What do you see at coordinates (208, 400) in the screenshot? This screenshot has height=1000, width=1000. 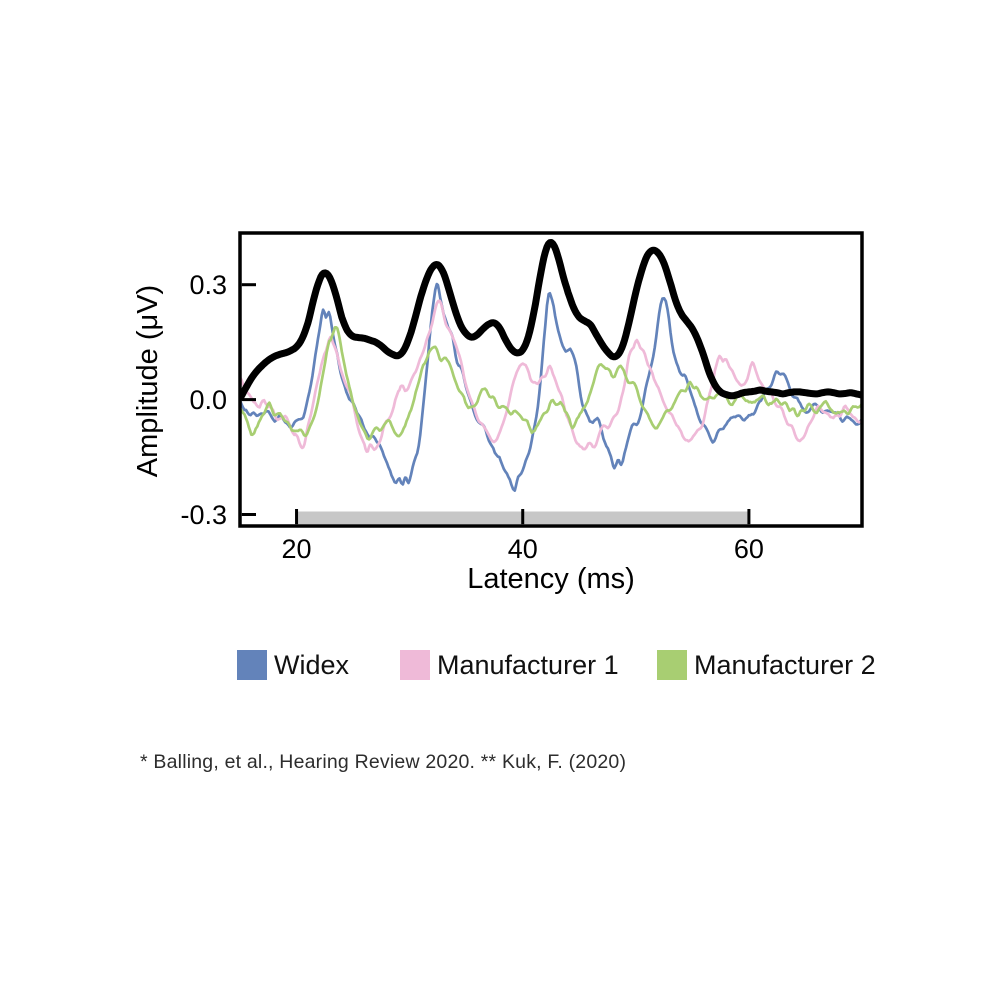 I see `y-tick-label: 0.0` at bounding box center [208, 400].